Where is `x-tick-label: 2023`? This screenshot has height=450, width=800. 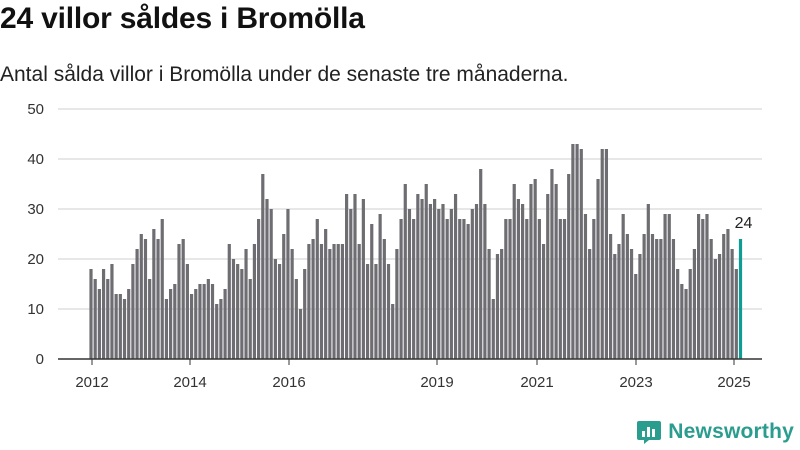
x-tick-label: 2023 is located at coordinates (635, 382).